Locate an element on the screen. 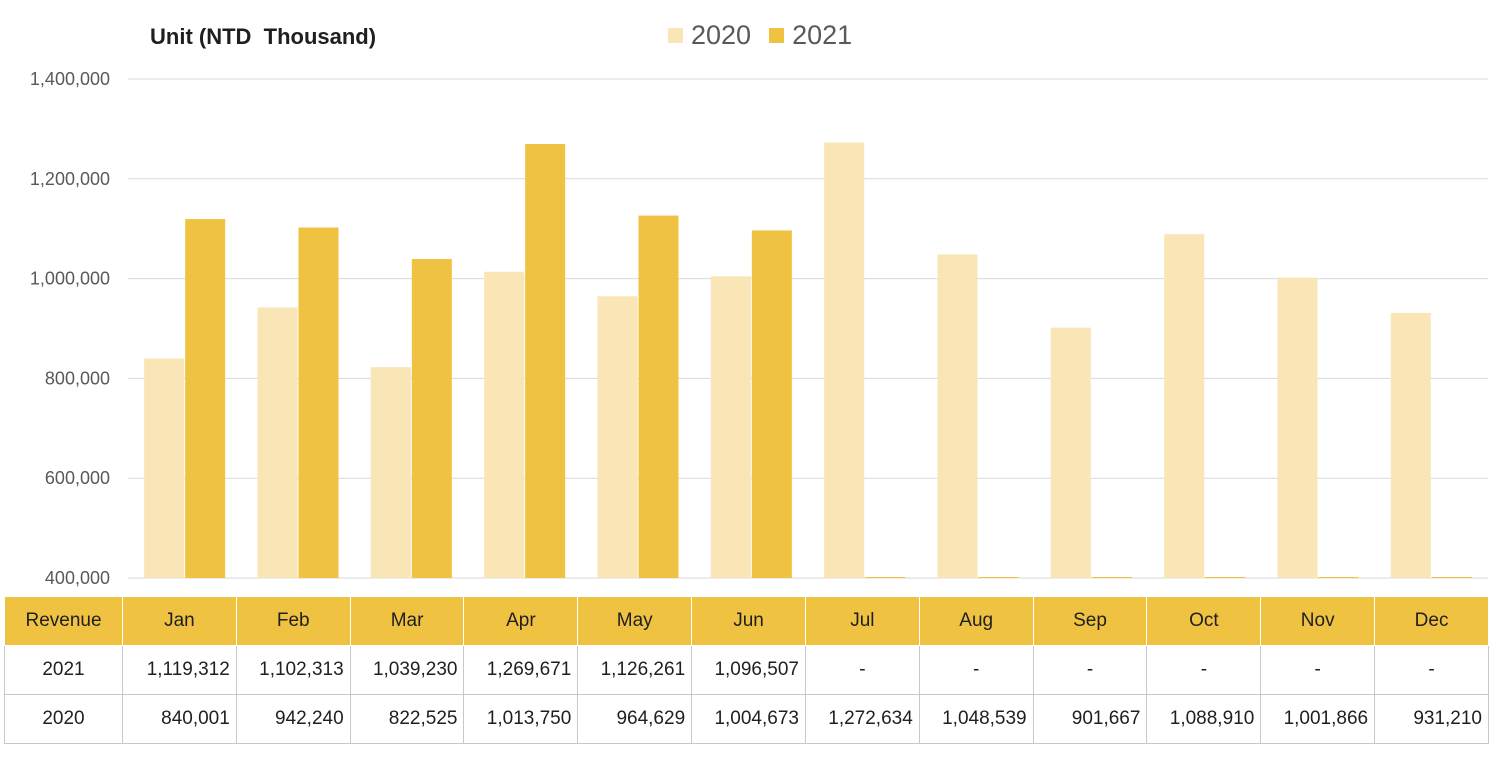 The image size is (1490, 777). bar-2020-apr is located at coordinates (504, 424).